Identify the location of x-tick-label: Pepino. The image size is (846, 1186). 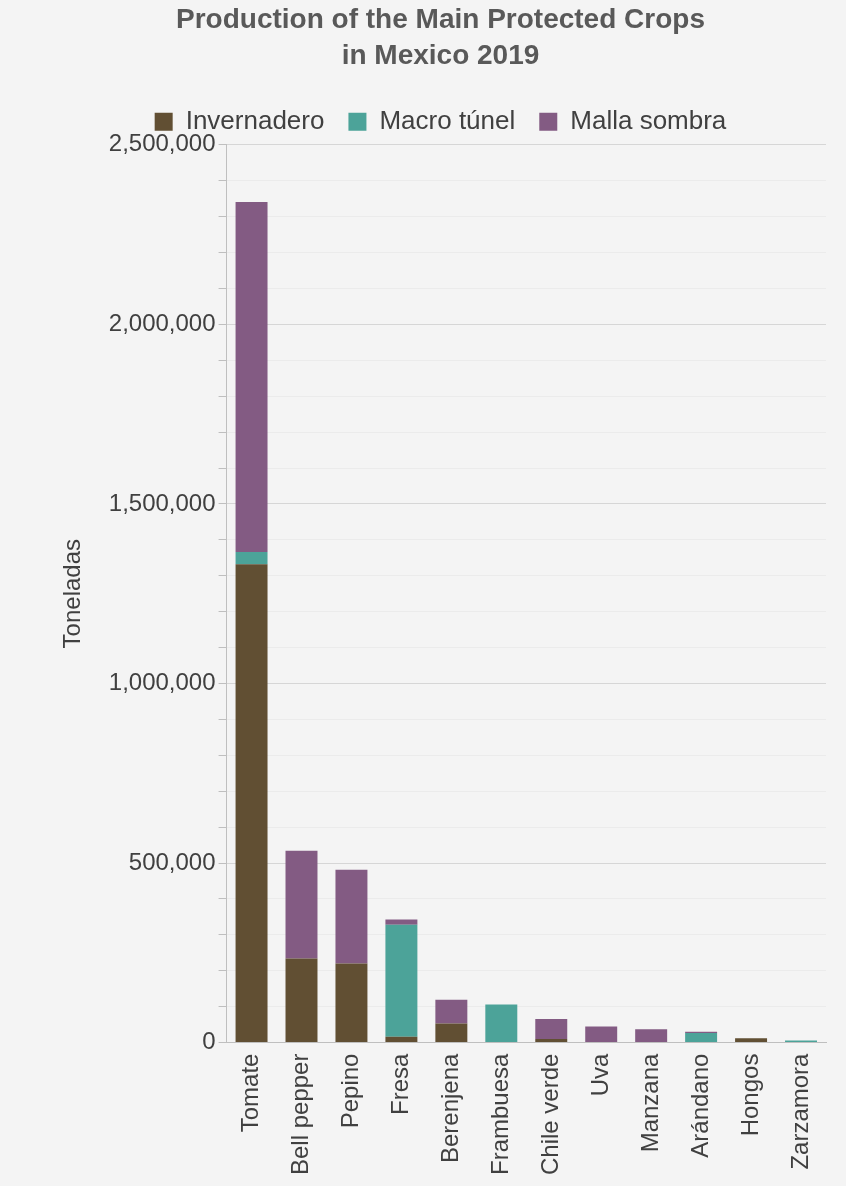
(350, 1091).